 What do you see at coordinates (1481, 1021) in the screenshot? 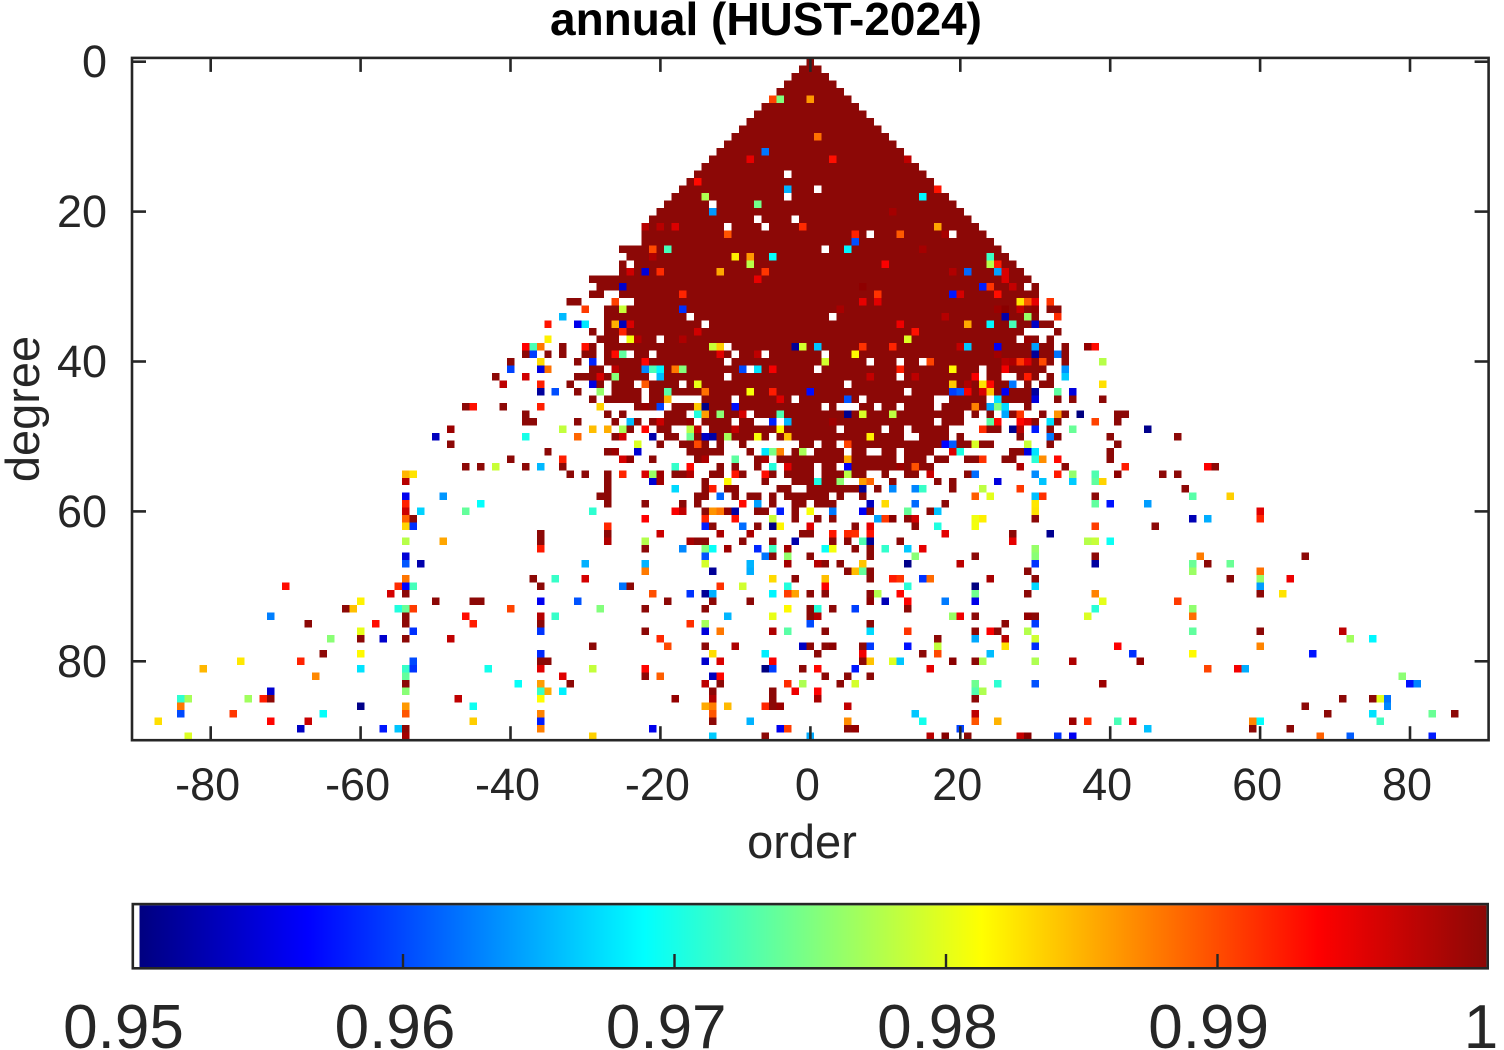
I see `svg-text: 1` at bounding box center [1481, 1021].